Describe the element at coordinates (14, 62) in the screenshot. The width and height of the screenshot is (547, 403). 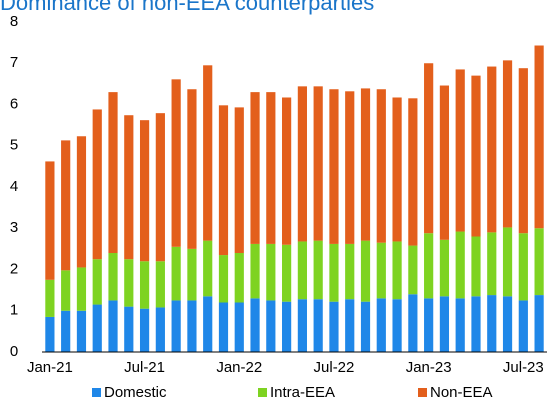
I see `y-tick-label: 7` at that location.